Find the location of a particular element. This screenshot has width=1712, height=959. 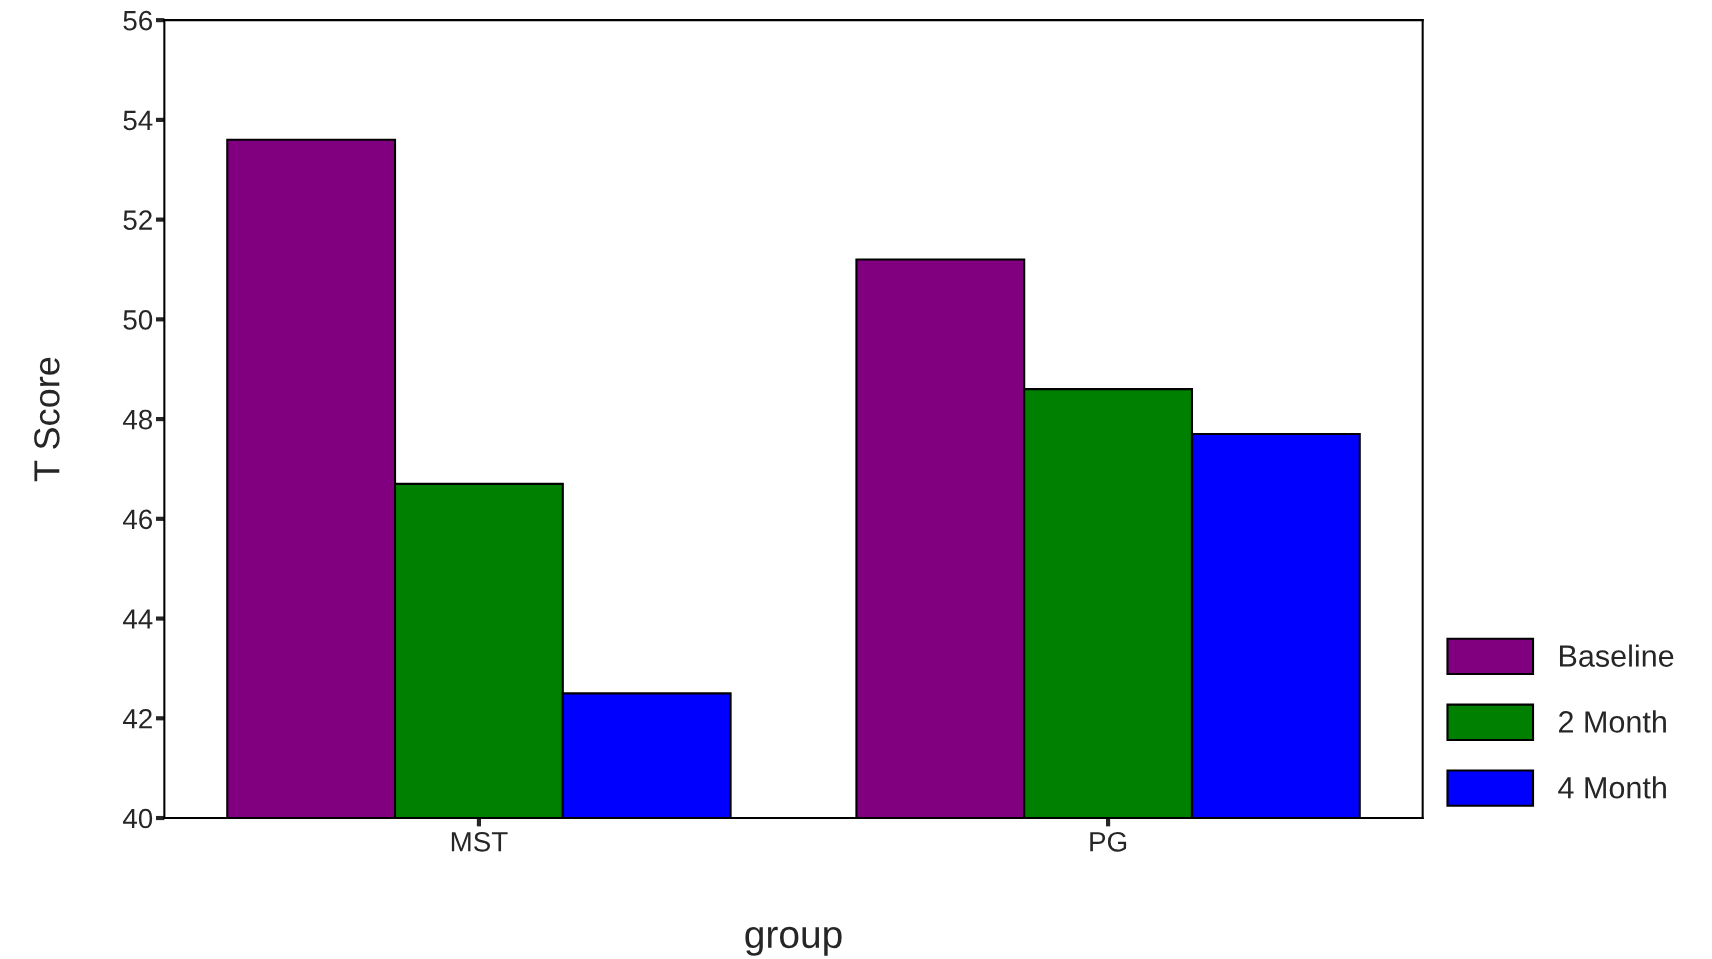

y-tick-label: 42 is located at coordinates (137, 718).